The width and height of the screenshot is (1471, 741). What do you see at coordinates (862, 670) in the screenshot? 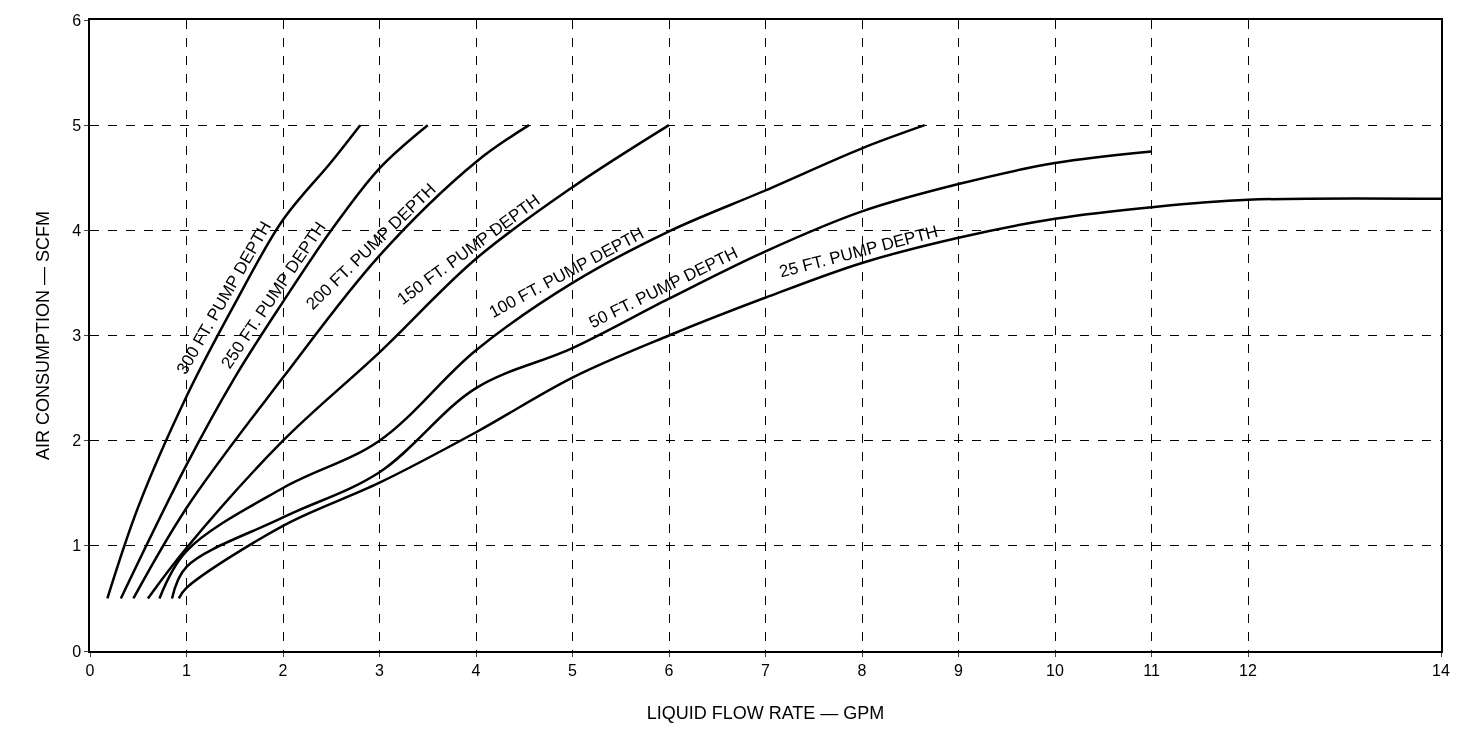
I see `x-tick-label: 8` at bounding box center [862, 670].